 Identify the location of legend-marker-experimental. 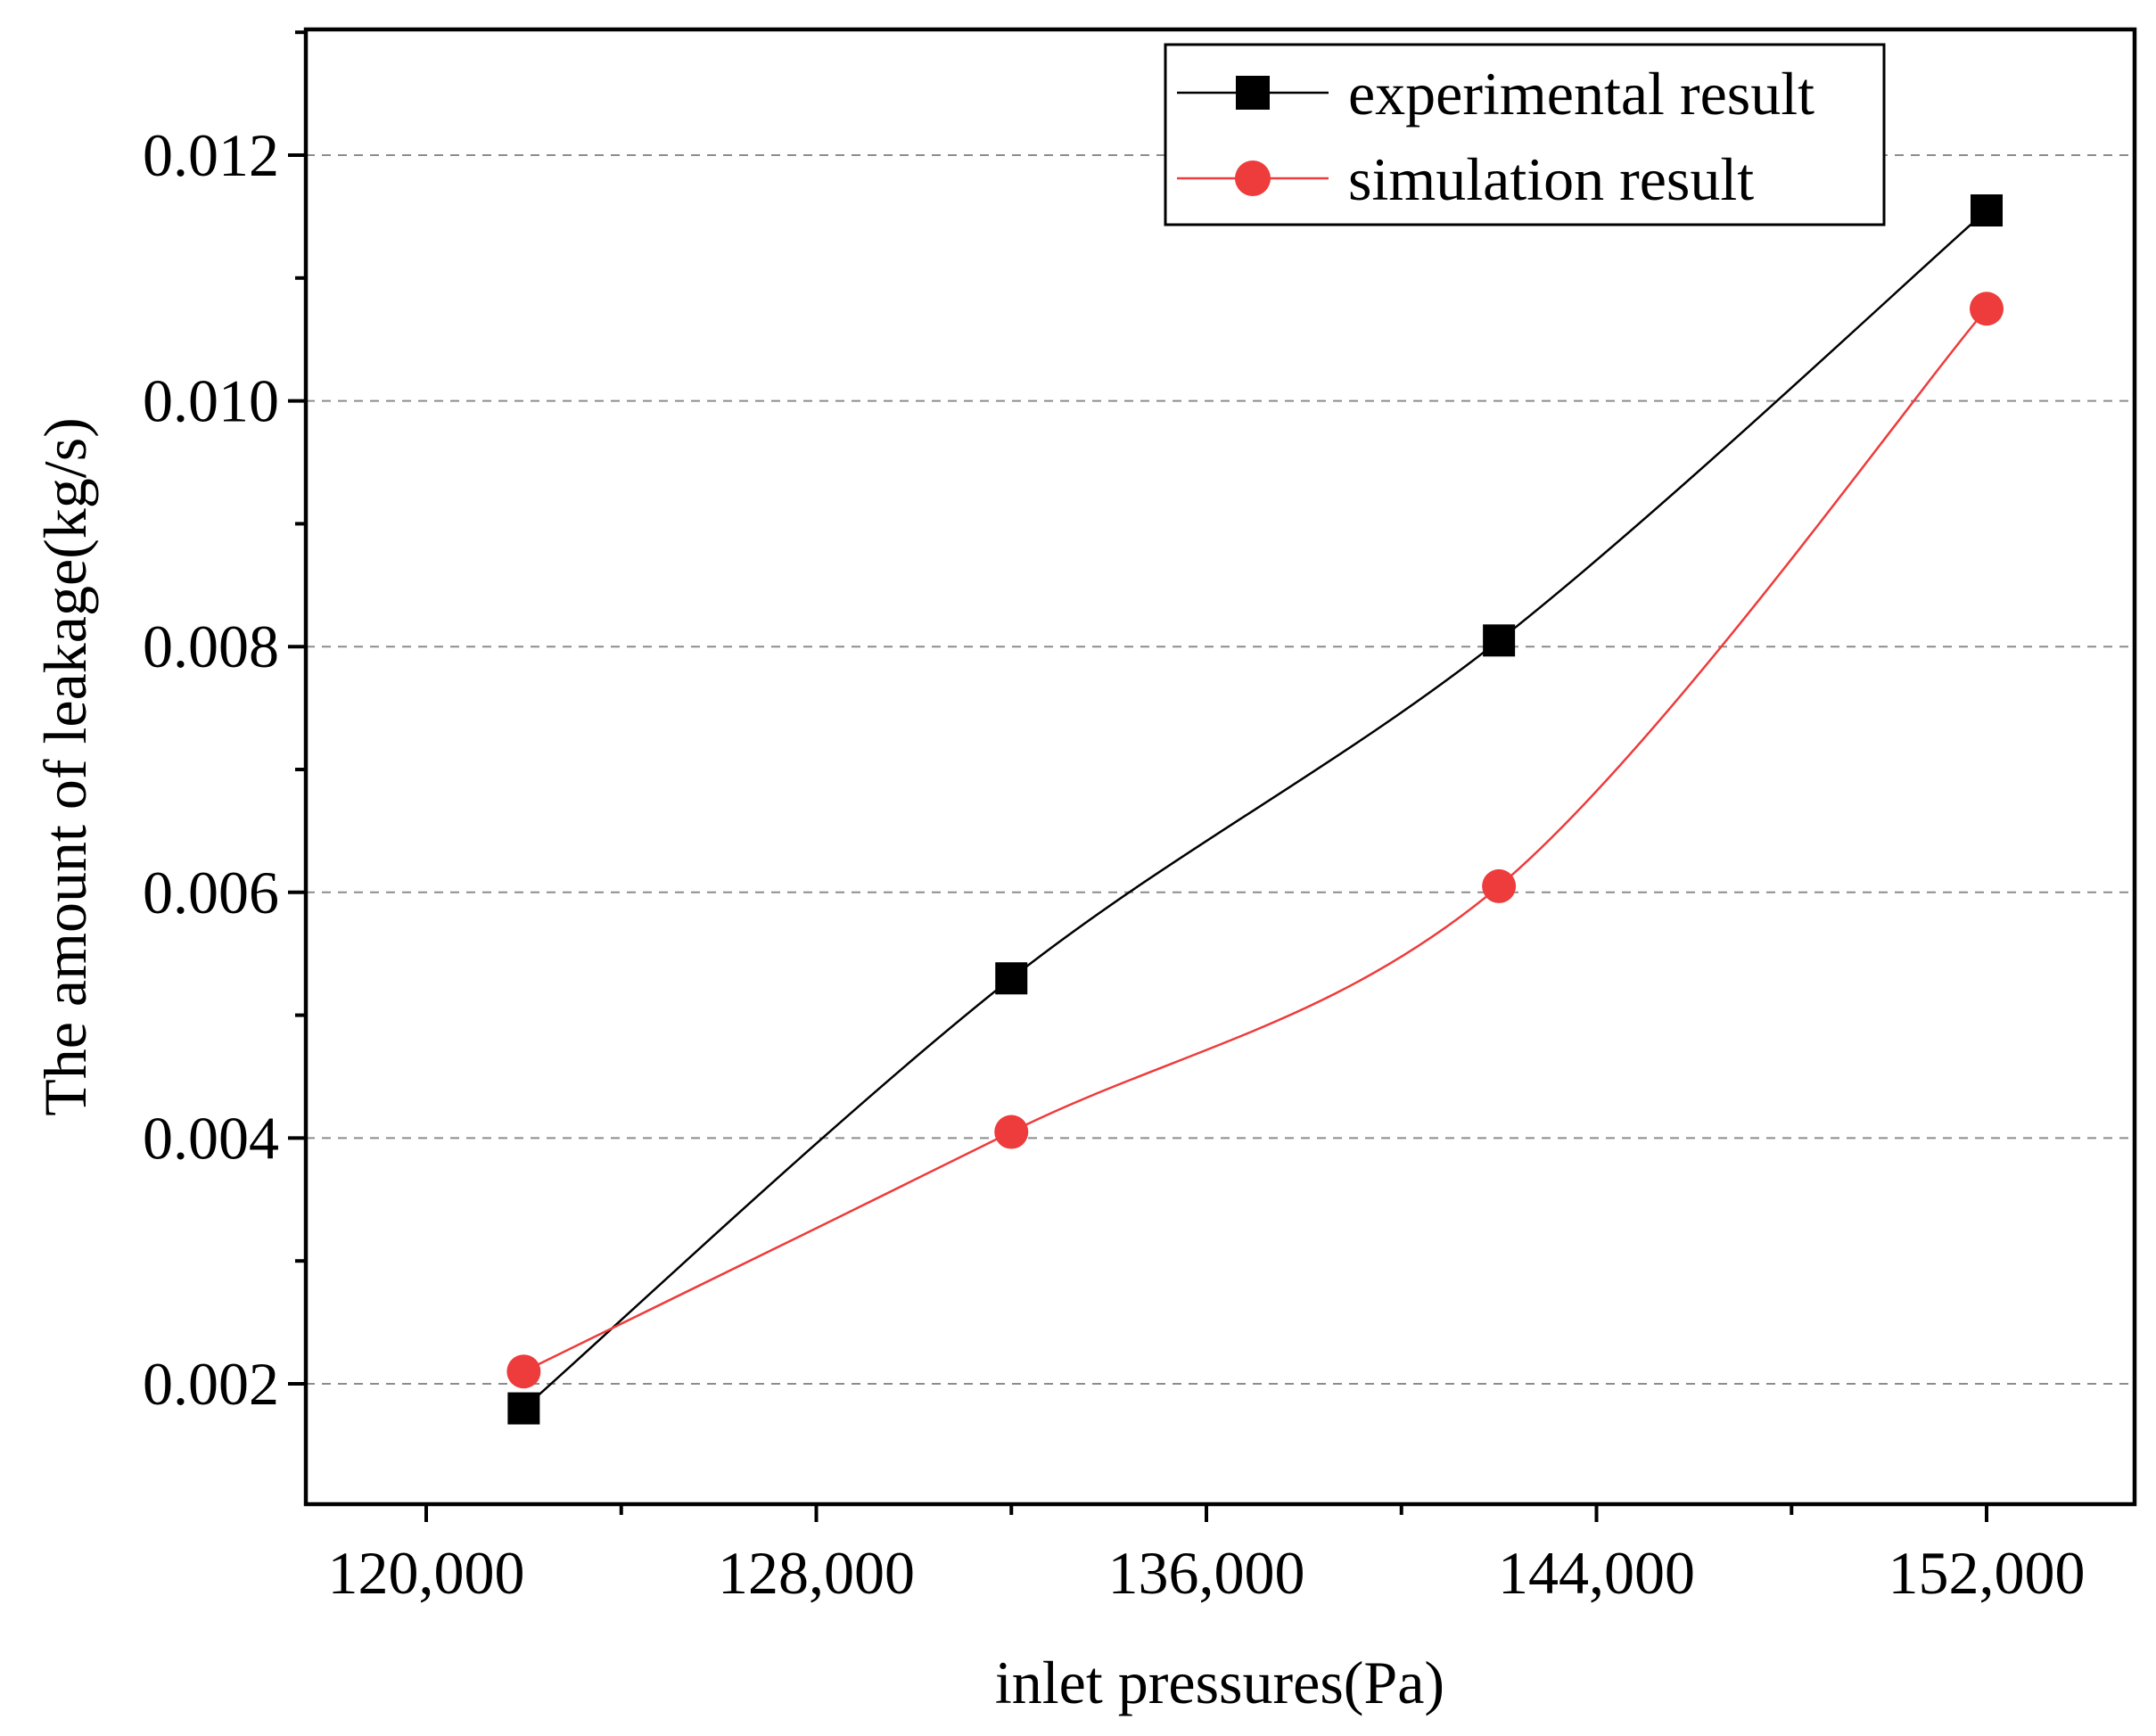
(1253, 93).